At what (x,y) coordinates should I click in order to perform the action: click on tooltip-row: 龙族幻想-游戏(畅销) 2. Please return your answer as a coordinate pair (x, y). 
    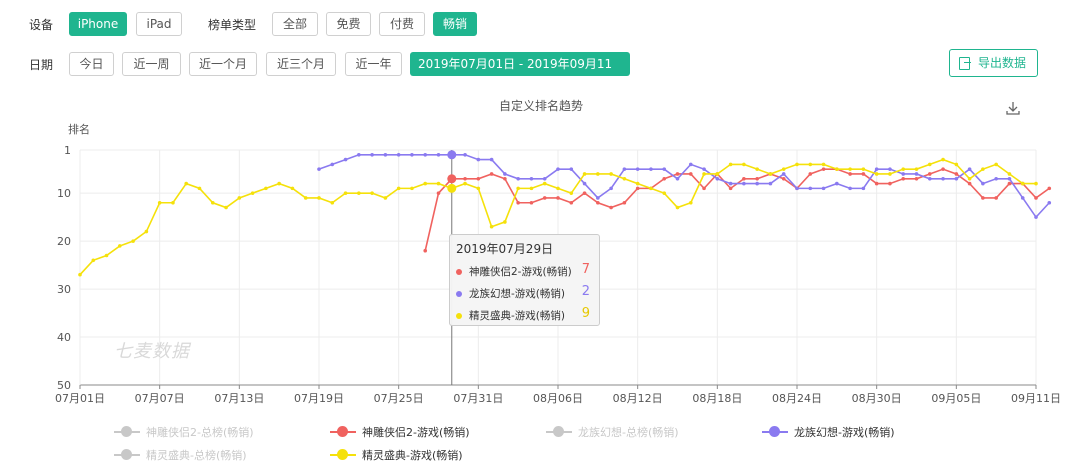
    Looking at the image, I should click on (526, 293).